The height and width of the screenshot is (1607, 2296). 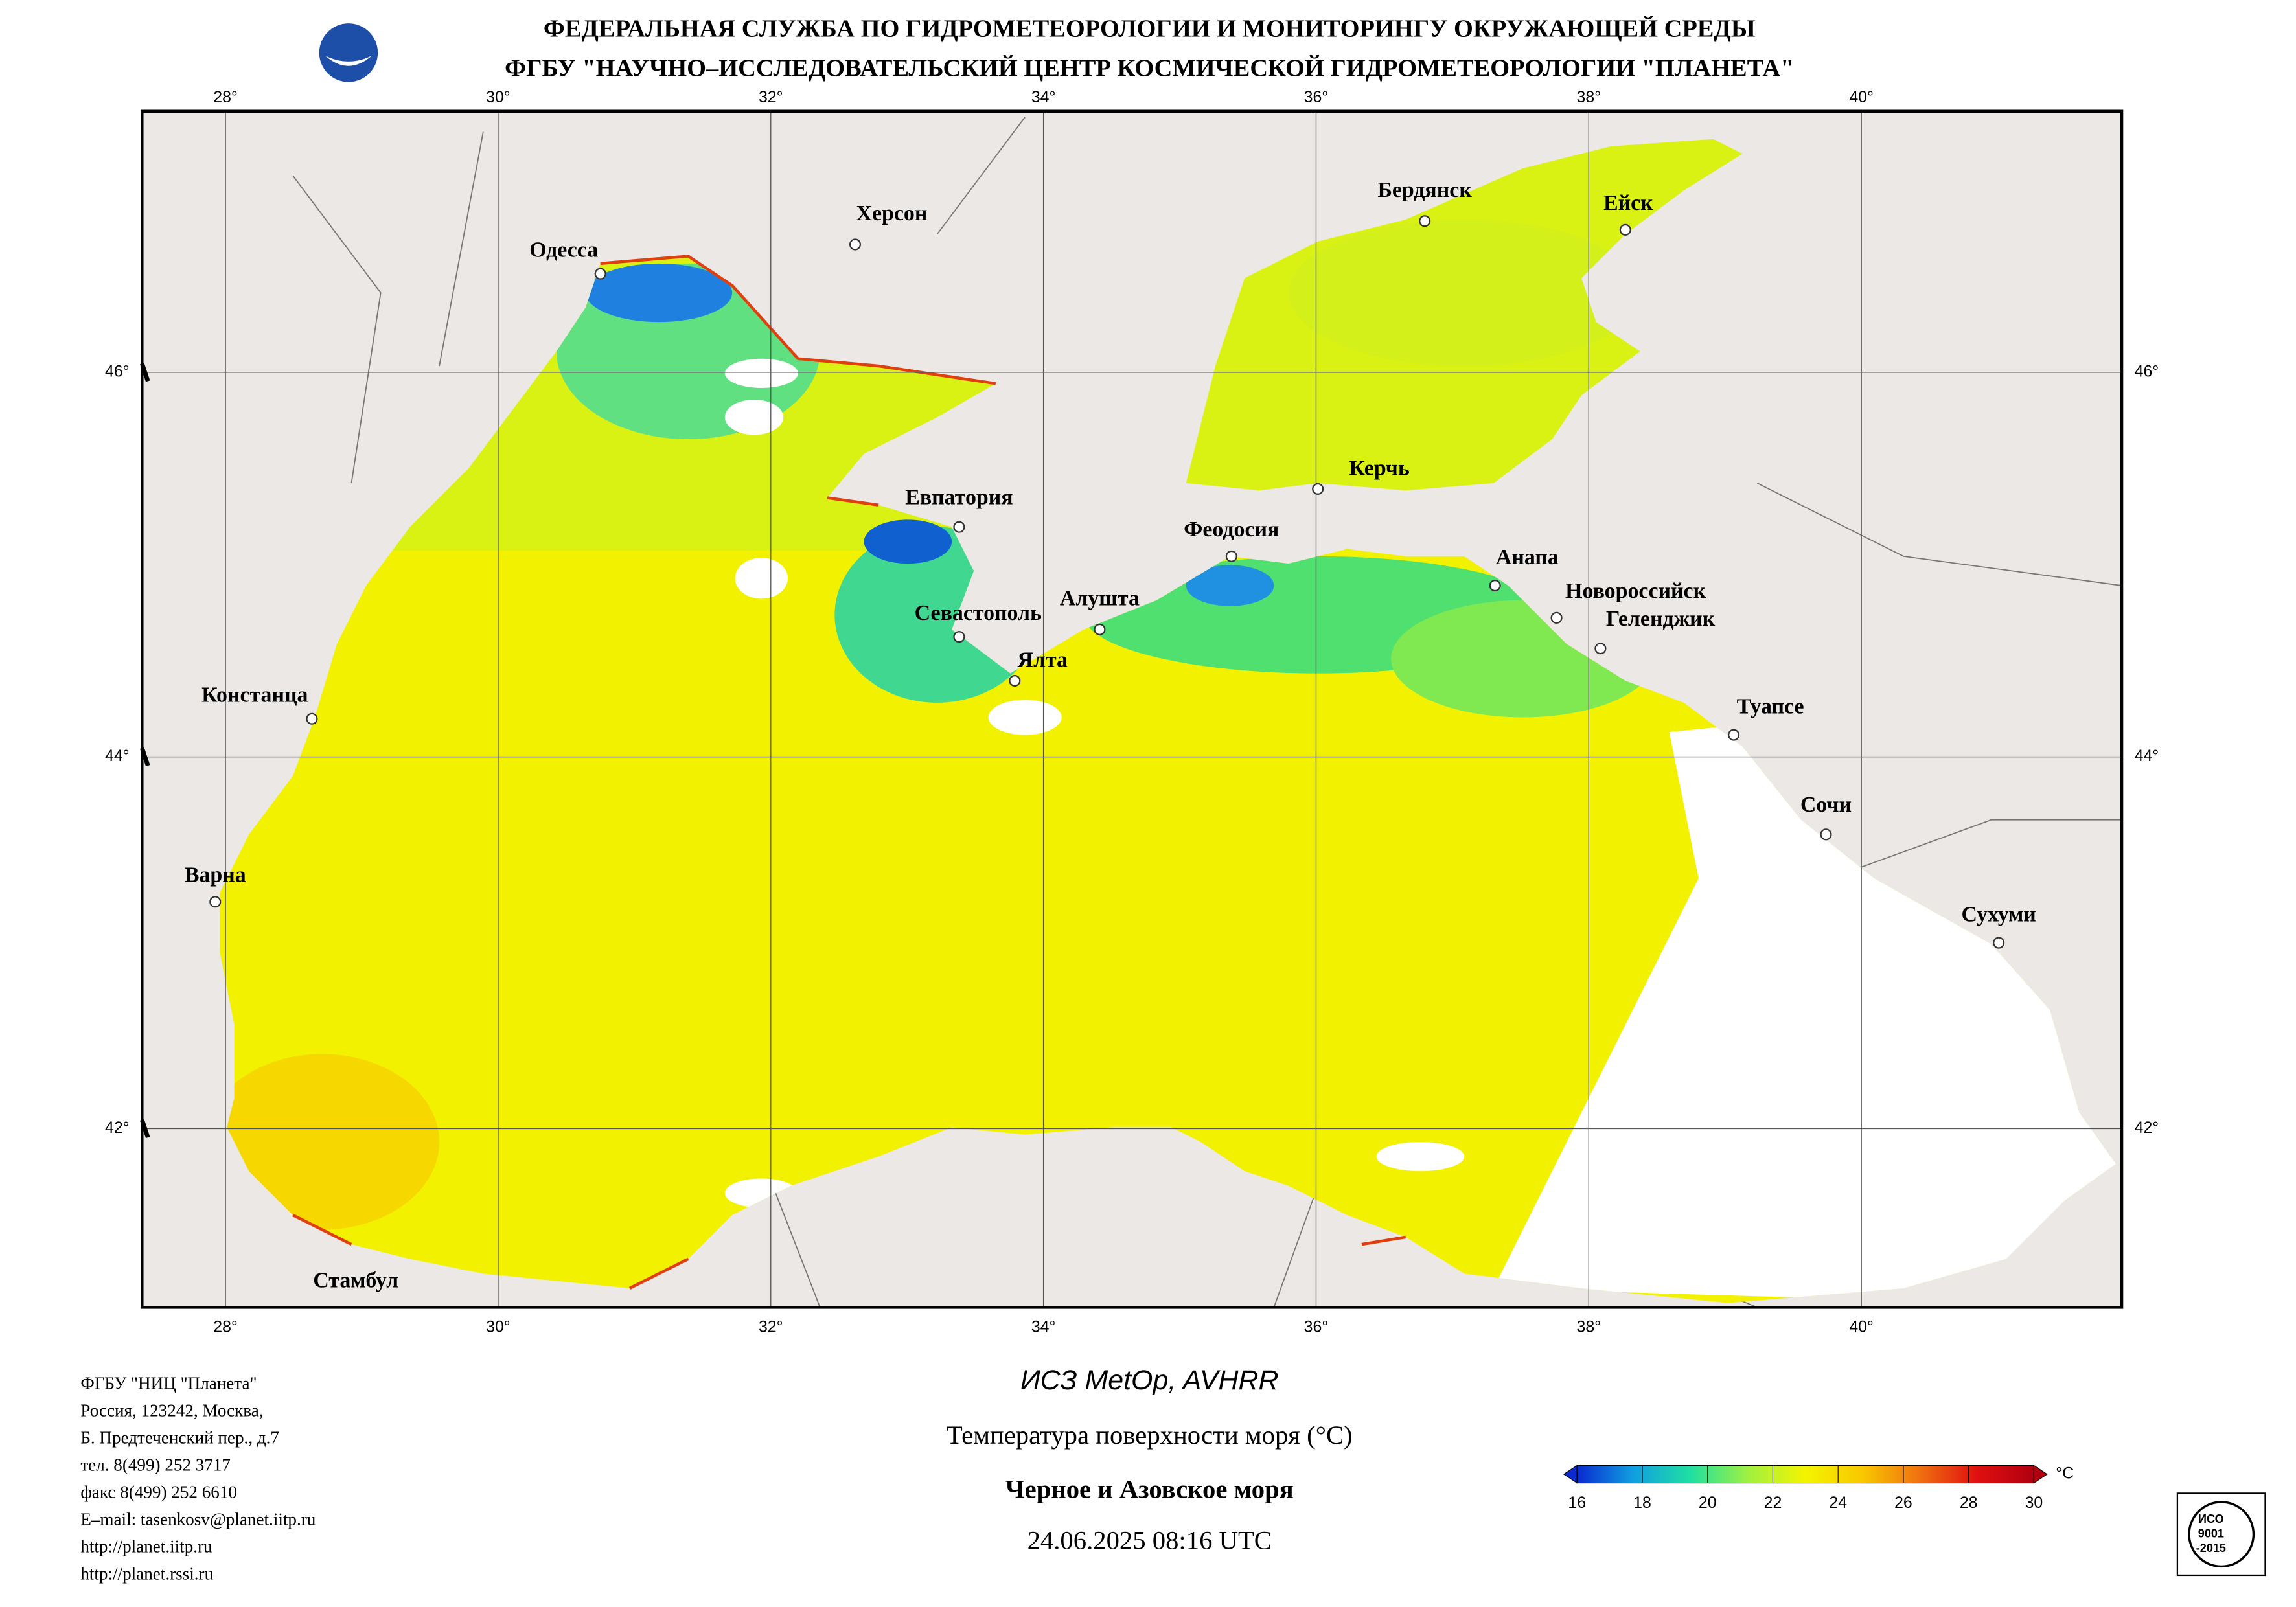 I want to click on badge-text: ИСО, so click(x=2211, y=1518).